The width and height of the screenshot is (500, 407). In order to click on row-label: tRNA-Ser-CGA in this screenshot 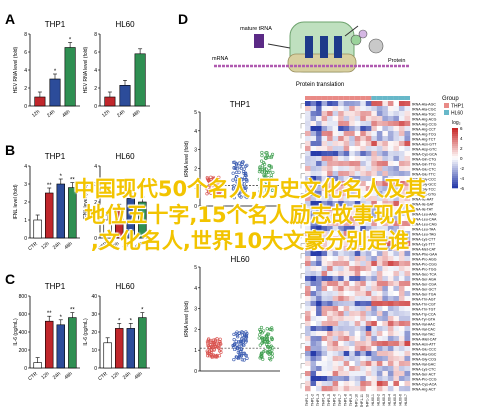, I will do `click(424, 284)`.